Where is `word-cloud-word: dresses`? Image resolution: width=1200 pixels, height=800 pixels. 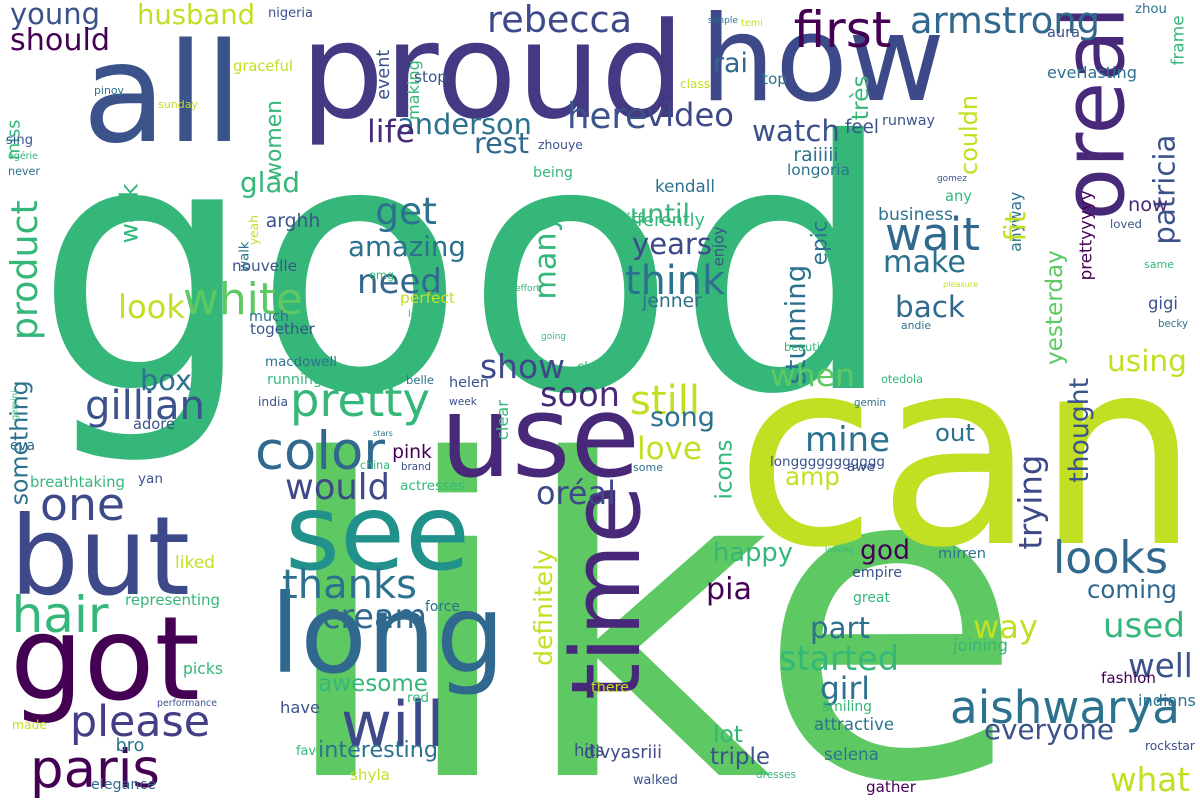 word-cloud-word: dresses is located at coordinates (776, 775).